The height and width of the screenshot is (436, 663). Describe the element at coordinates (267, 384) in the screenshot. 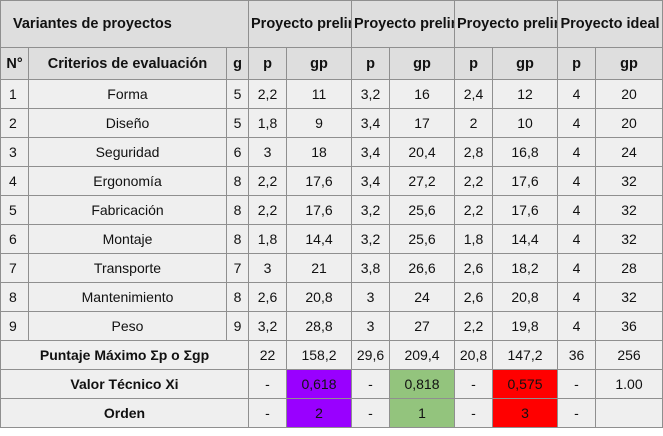

I see `valor-tecnico-p1: -` at that location.